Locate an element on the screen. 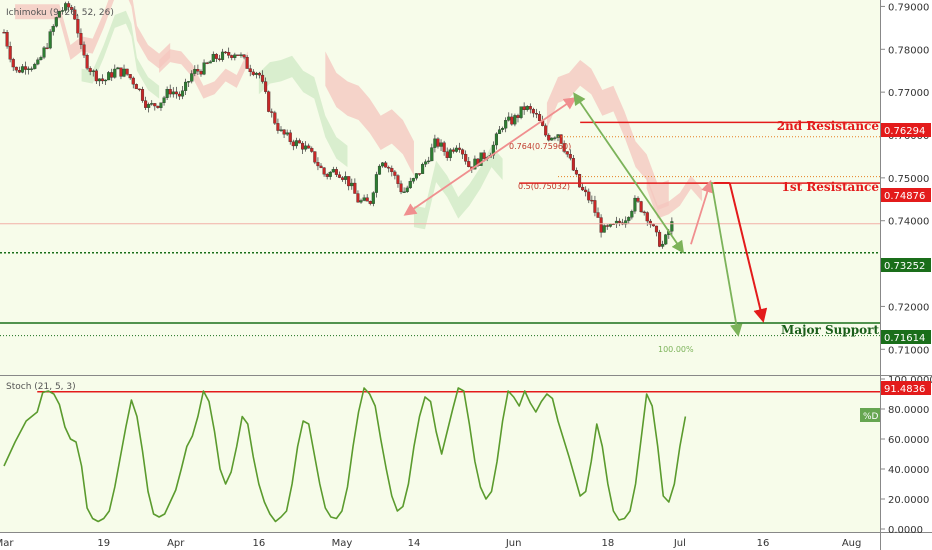 The height and width of the screenshot is (550, 932). ichimoku-indicator-label: Ichimoku (9, 26, 52, 26) is located at coordinates (60, 13).